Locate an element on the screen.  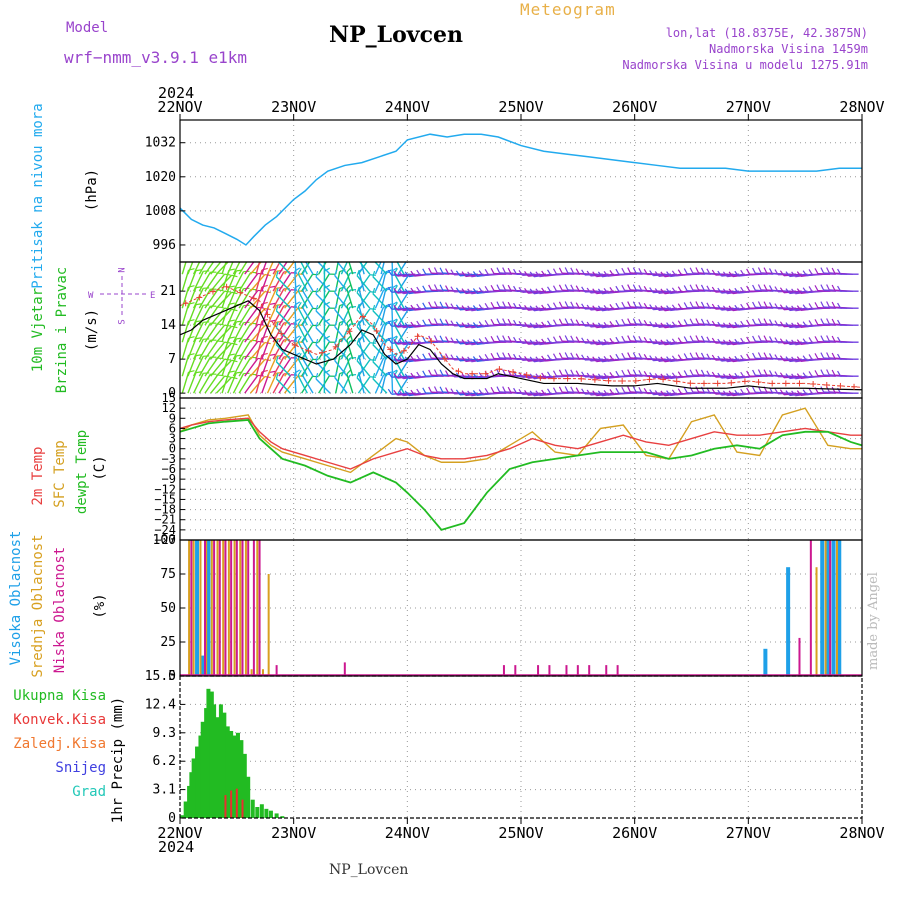
y-tick-label: −21 is located at coordinates (165, 520).